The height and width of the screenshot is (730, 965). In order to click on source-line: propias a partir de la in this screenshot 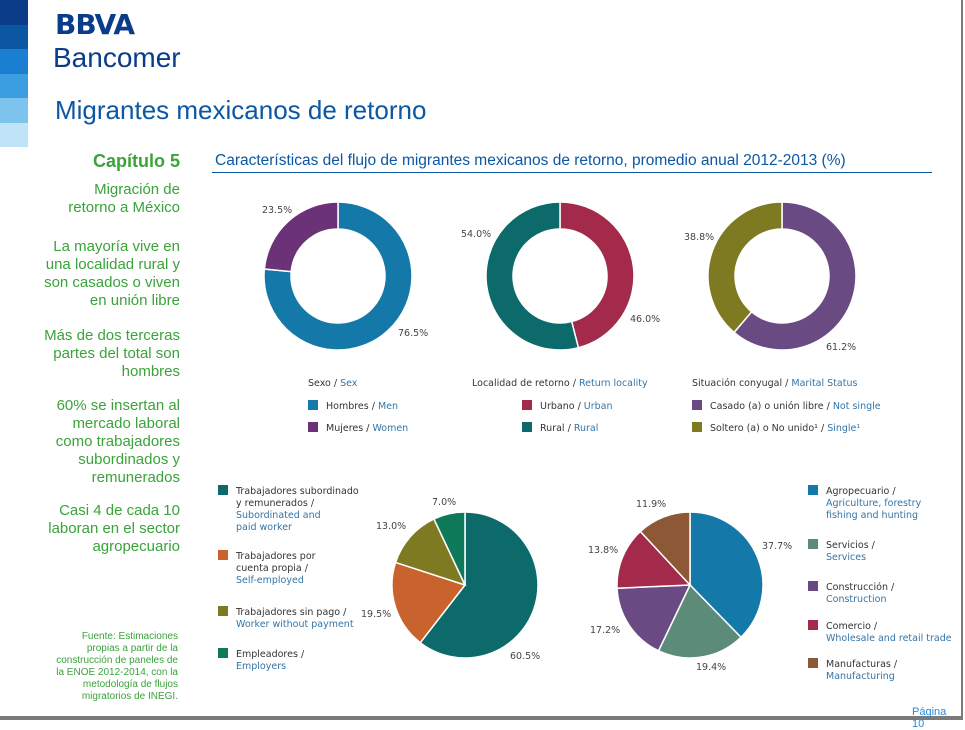, I will do `click(132, 648)`.